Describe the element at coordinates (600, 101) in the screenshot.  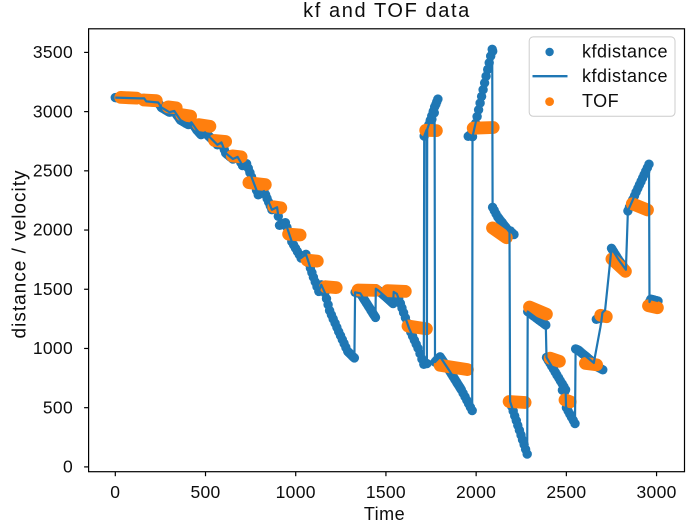
I see `svg-text: TOF` at that location.